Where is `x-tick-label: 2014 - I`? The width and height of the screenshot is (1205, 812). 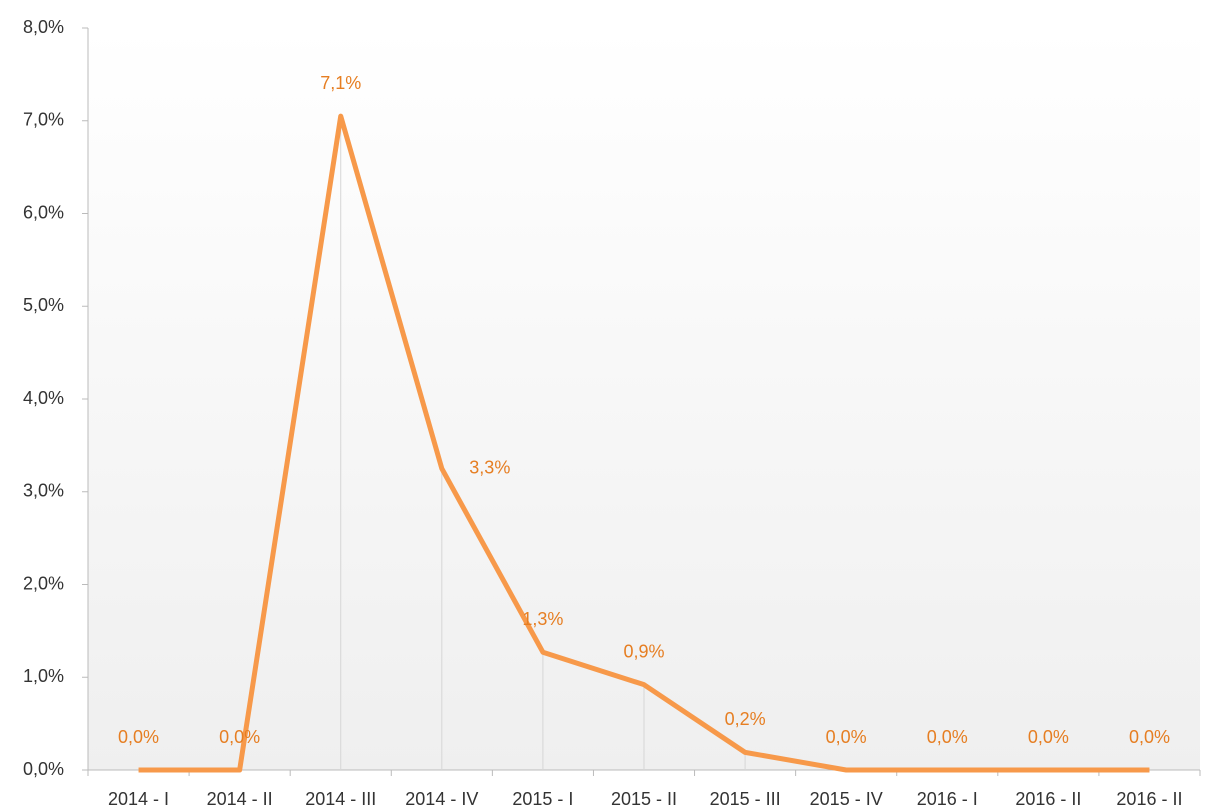 x-tick-label: 2014 - I is located at coordinates (138, 799).